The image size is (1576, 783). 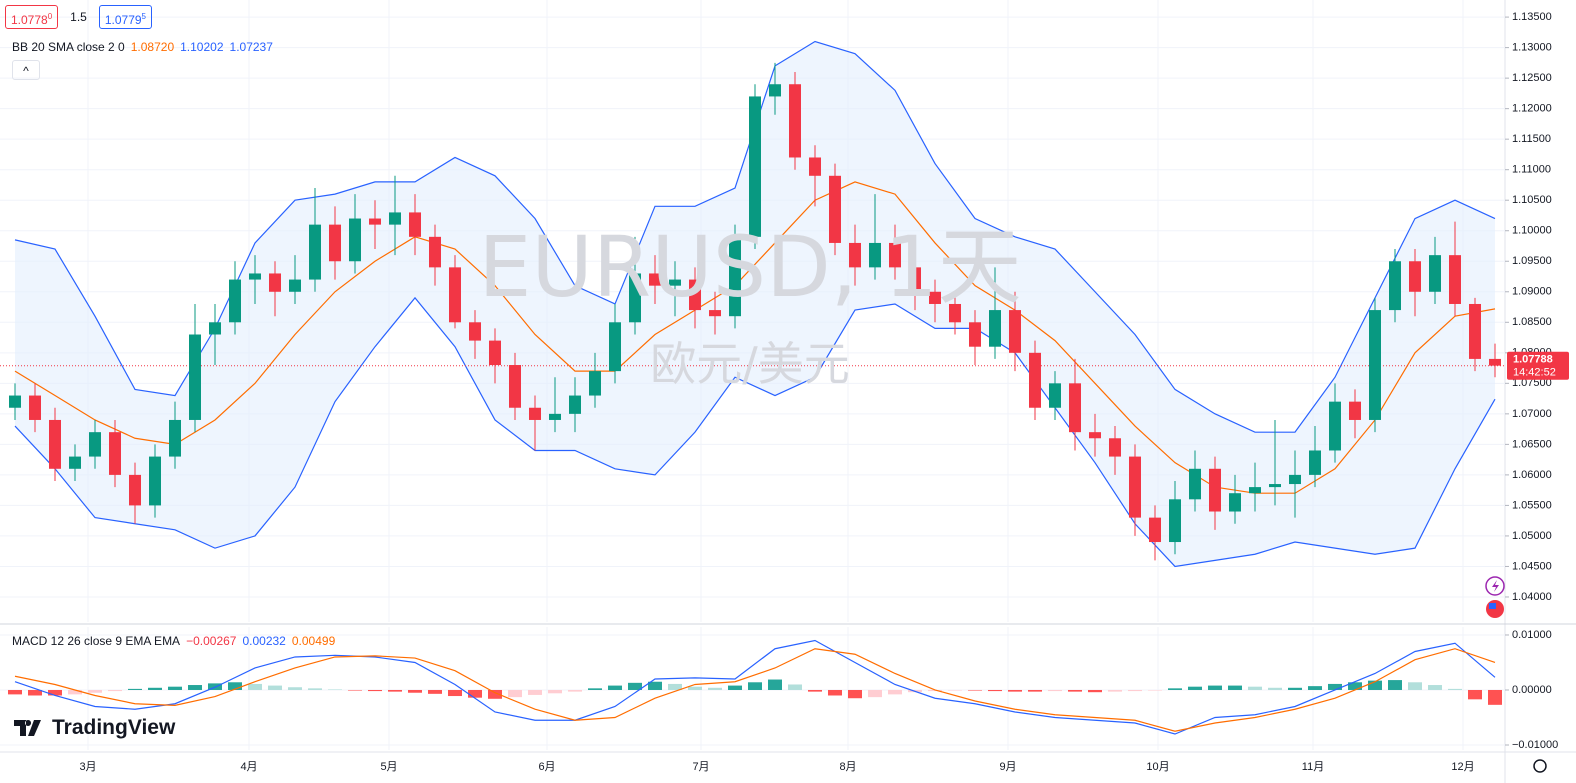 What do you see at coordinates (1532, 635) in the screenshot?
I see `y-tick-label: 0.01000` at bounding box center [1532, 635].